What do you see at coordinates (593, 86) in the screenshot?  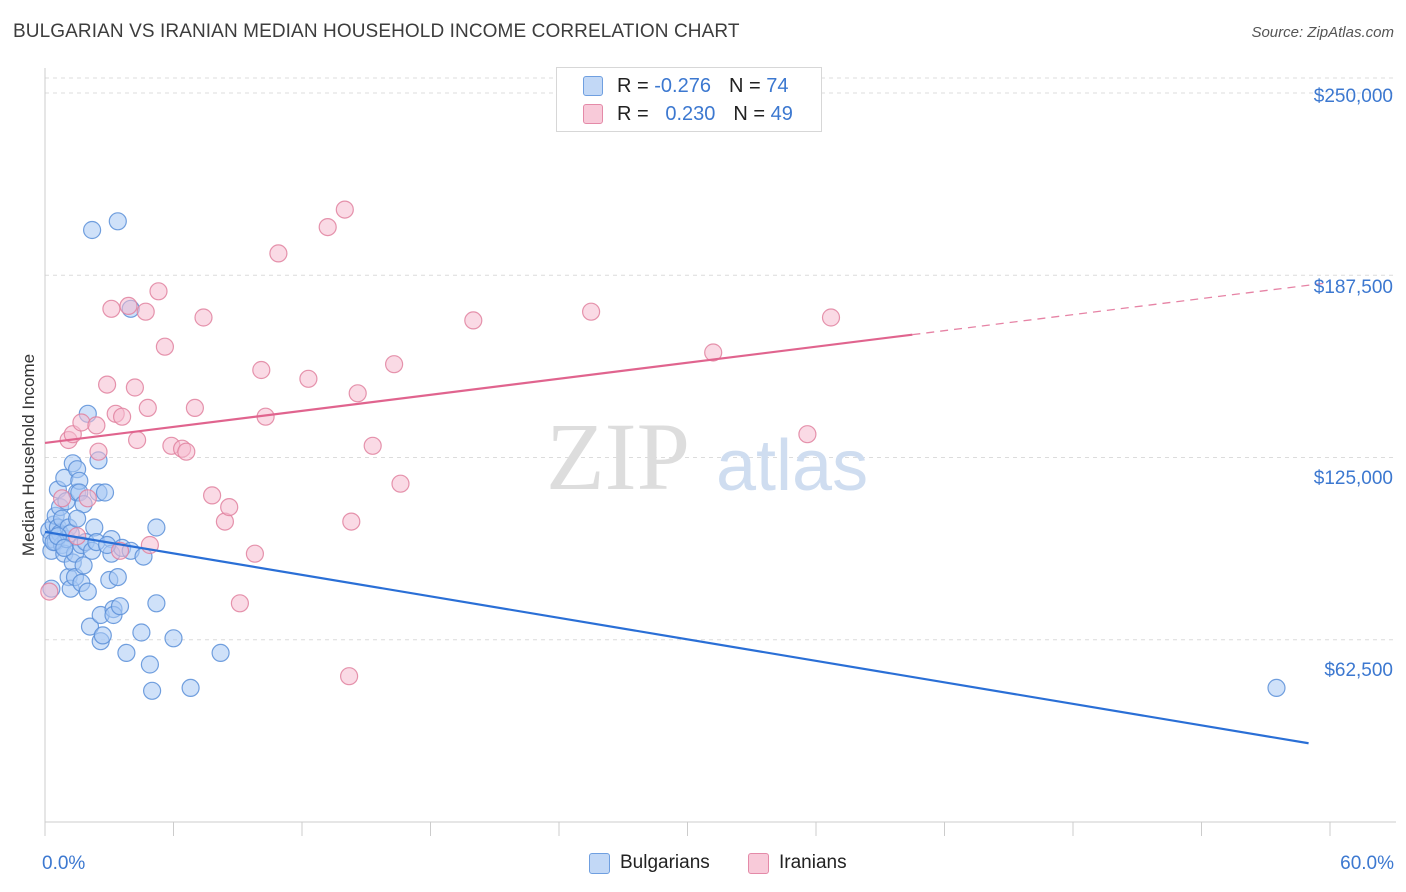 I see `legend-swatch-blue` at bounding box center [593, 86].